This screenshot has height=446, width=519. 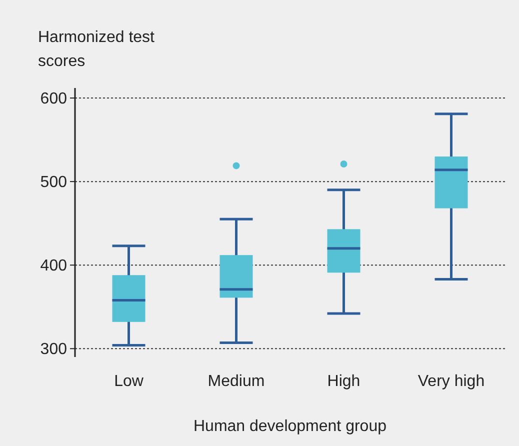 What do you see at coordinates (54, 266) in the screenshot?
I see `y-tick-label: 400` at bounding box center [54, 266].